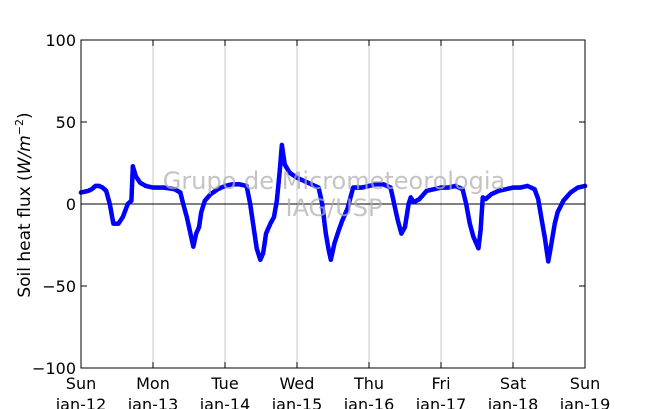  What do you see at coordinates (369, 402) in the screenshot?
I see `x-tick-label-date: jan-16` at bounding box center [369, 402].